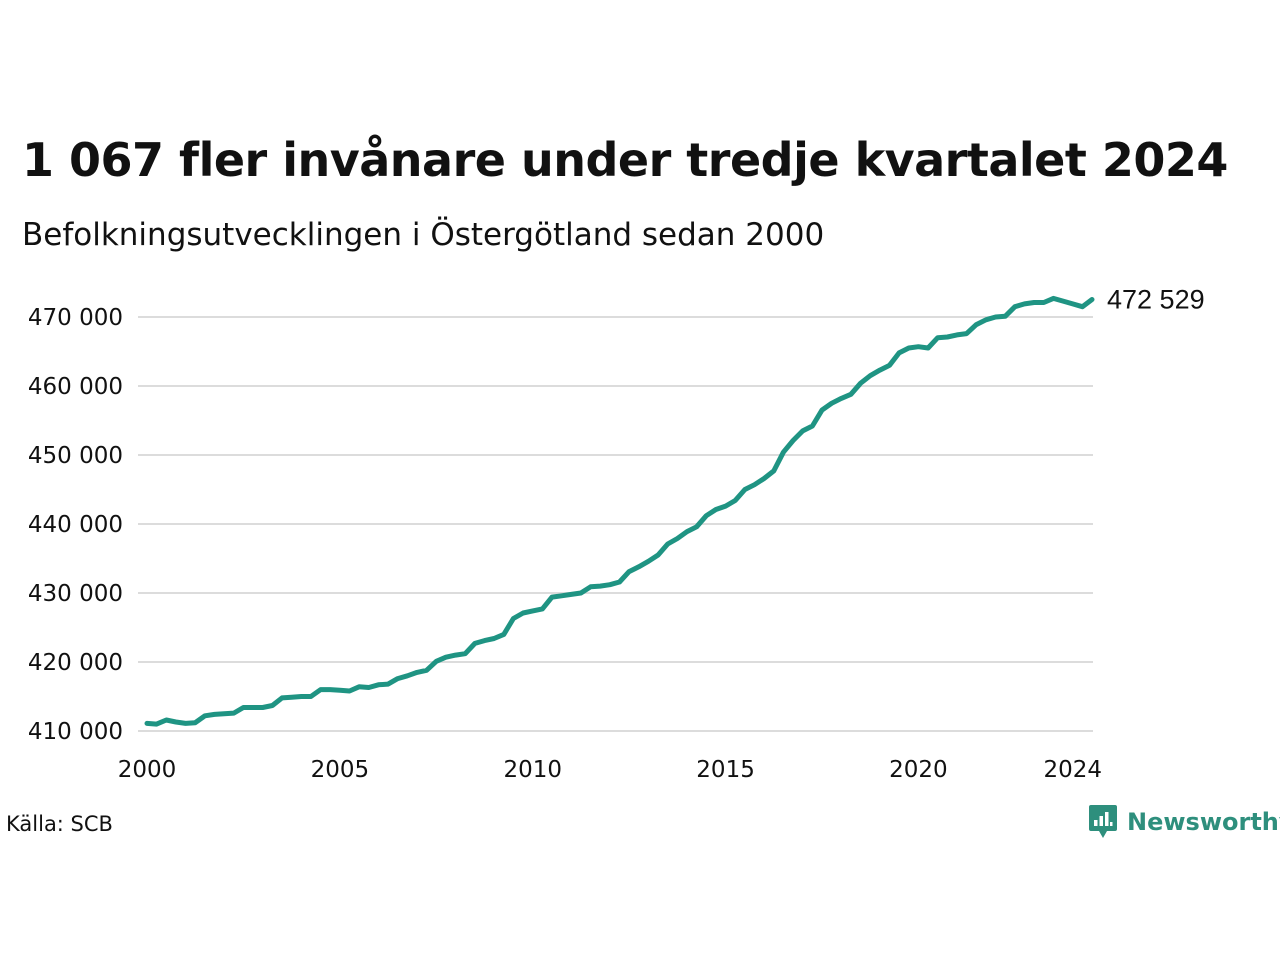  Describe the element at coordinates (1103, 821) in the screenshot. I see `newsworthy-logo-icon` at that location.